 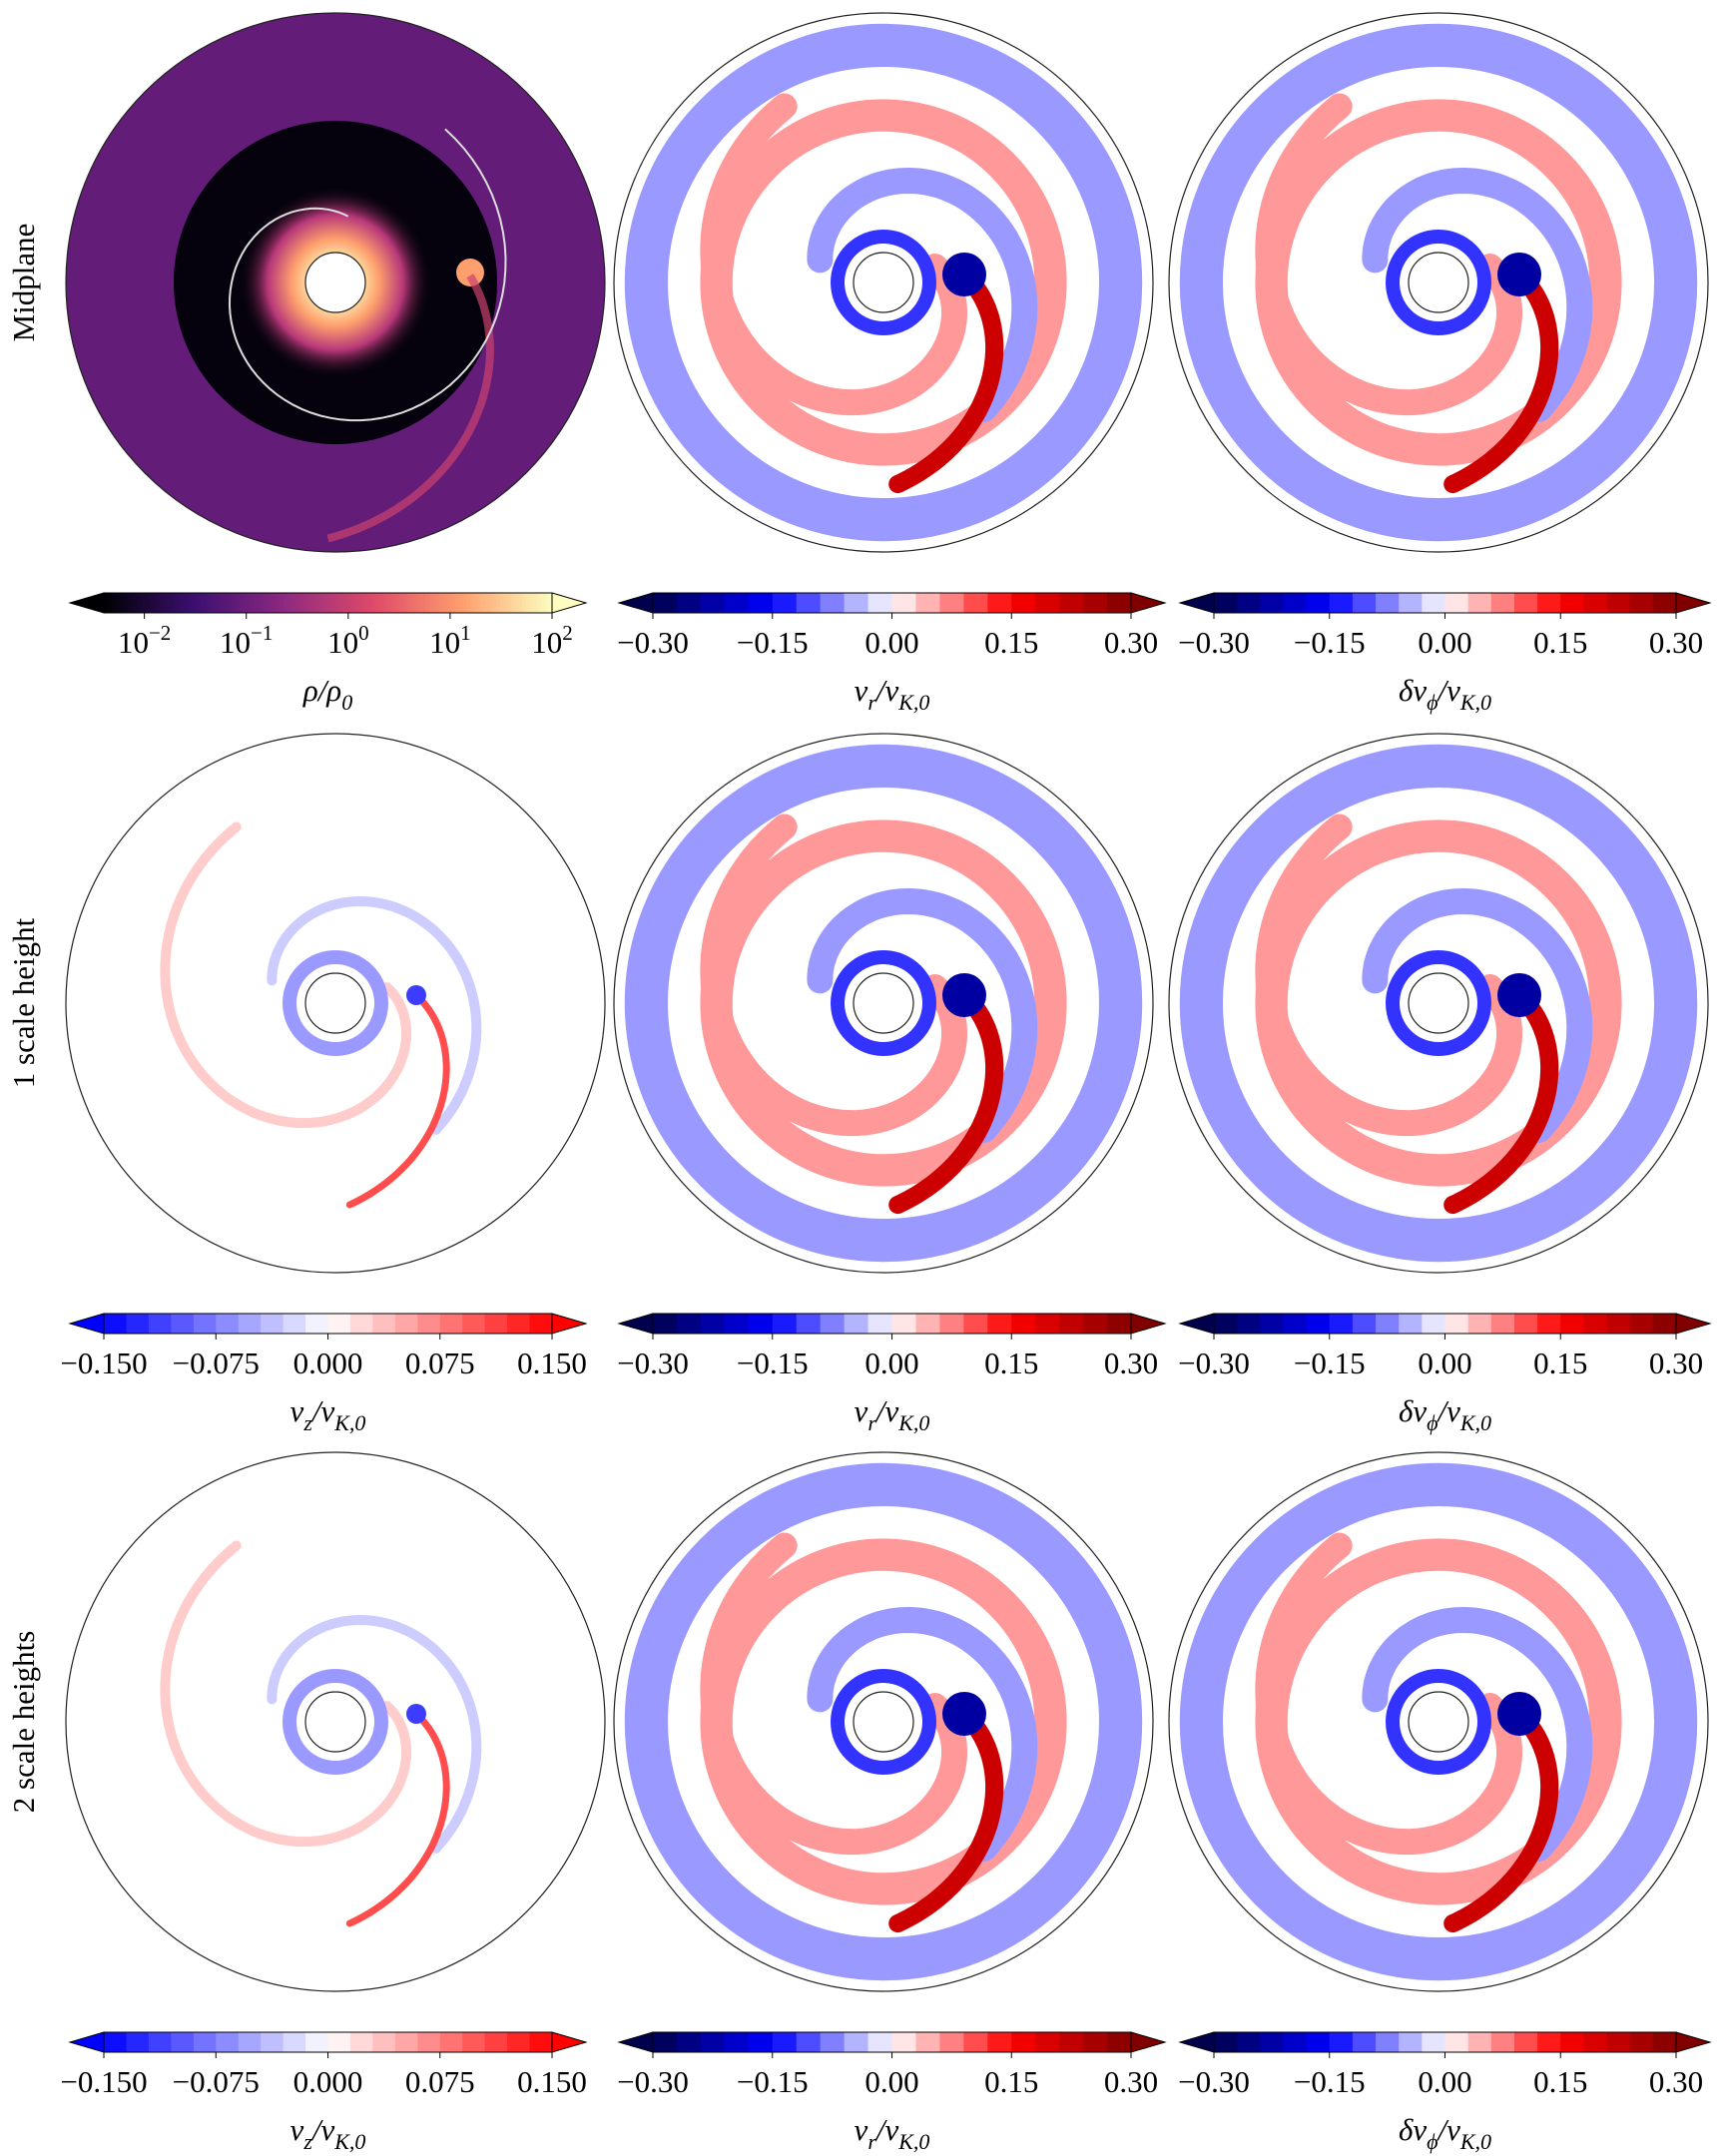 I want to click on colorbar-tick-label: 0.075, so click(x=440, y=2081).